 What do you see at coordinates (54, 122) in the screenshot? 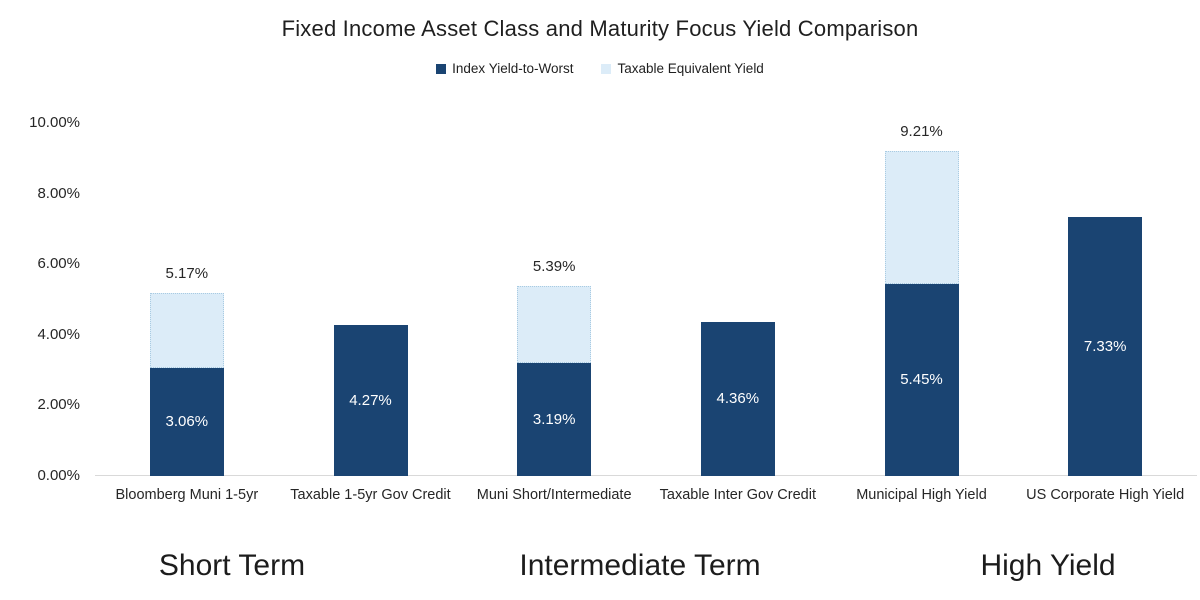
I see `y-tick-label-5: 10.00%` at bounding box center [54, 122].